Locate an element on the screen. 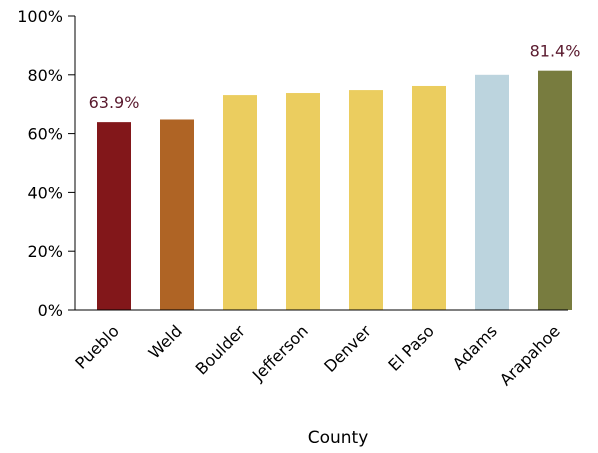 The height and width of the screenshot is (453, 598). x-tick-label: Weld is located at coordinates (165, 341).